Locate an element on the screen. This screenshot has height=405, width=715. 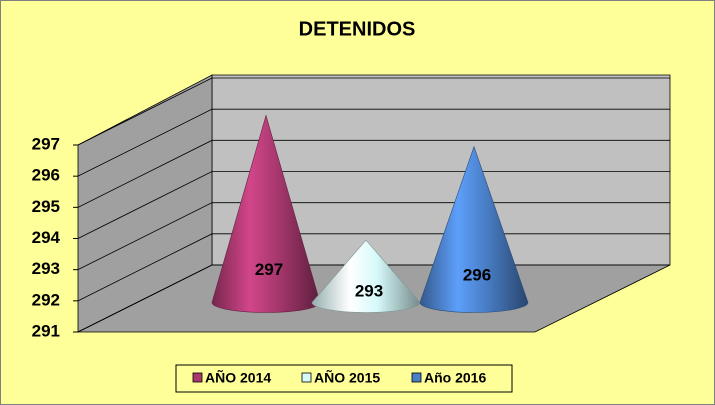
y-tick-label: 297 is located at coordinates (46, 143).